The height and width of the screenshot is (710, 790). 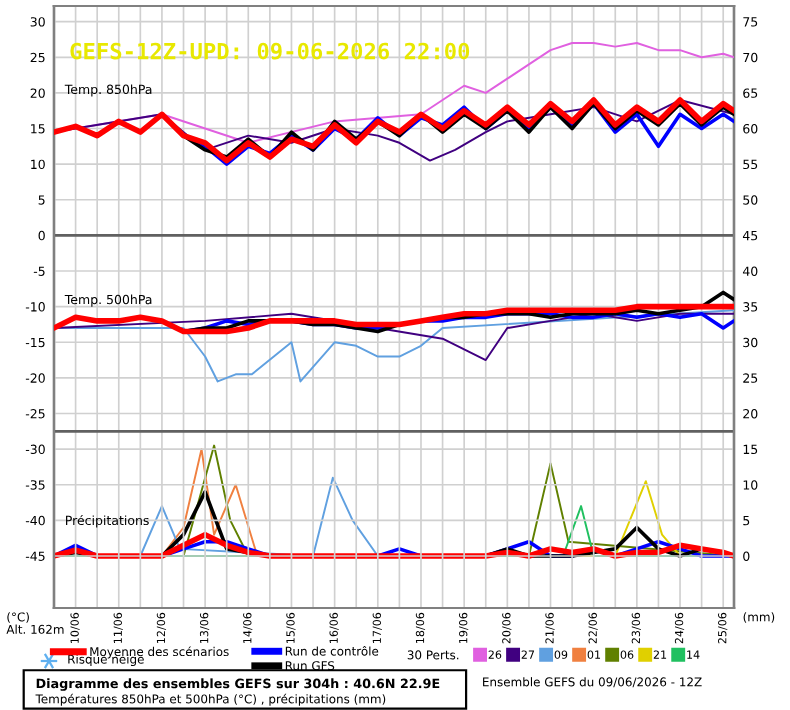 What do you see at coordinates (270, 51) in the screenshot?
I see `text: GEFS-12Z-UPD: 09-06-2026 22:00` at bounding box center [270, 51].